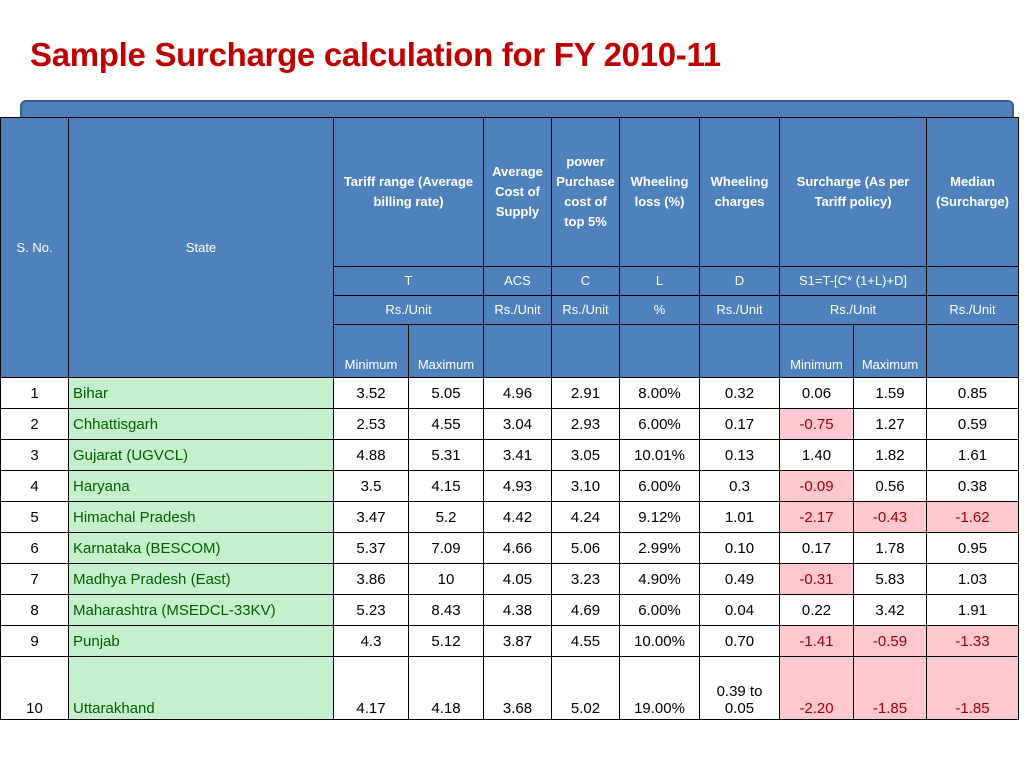 The image size is (1024, 768). I want to click on cell-surcharge-min: -0.75, so click(816, 424).